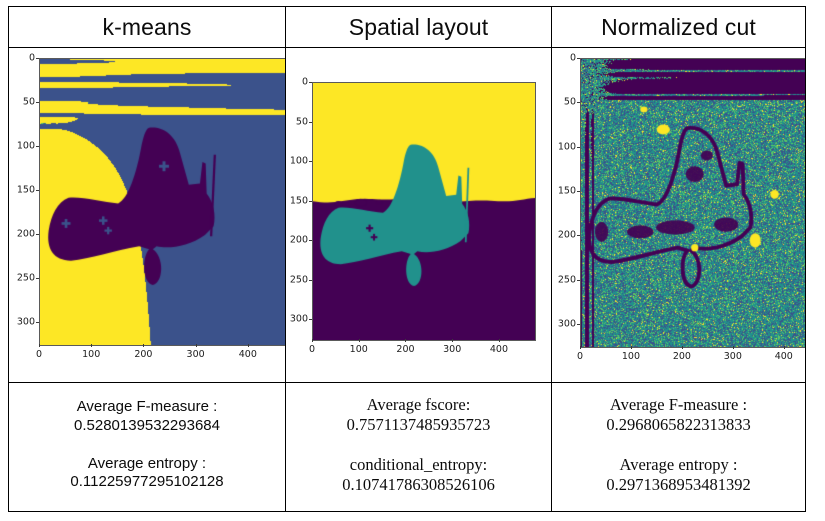 The height and width of the screenshot is (521, 825). What do you see at coordinates (678, 27) in the screenshot?
I see `header-cell-normalized-cut: Normalized cut` at bounding box center [678, 27].